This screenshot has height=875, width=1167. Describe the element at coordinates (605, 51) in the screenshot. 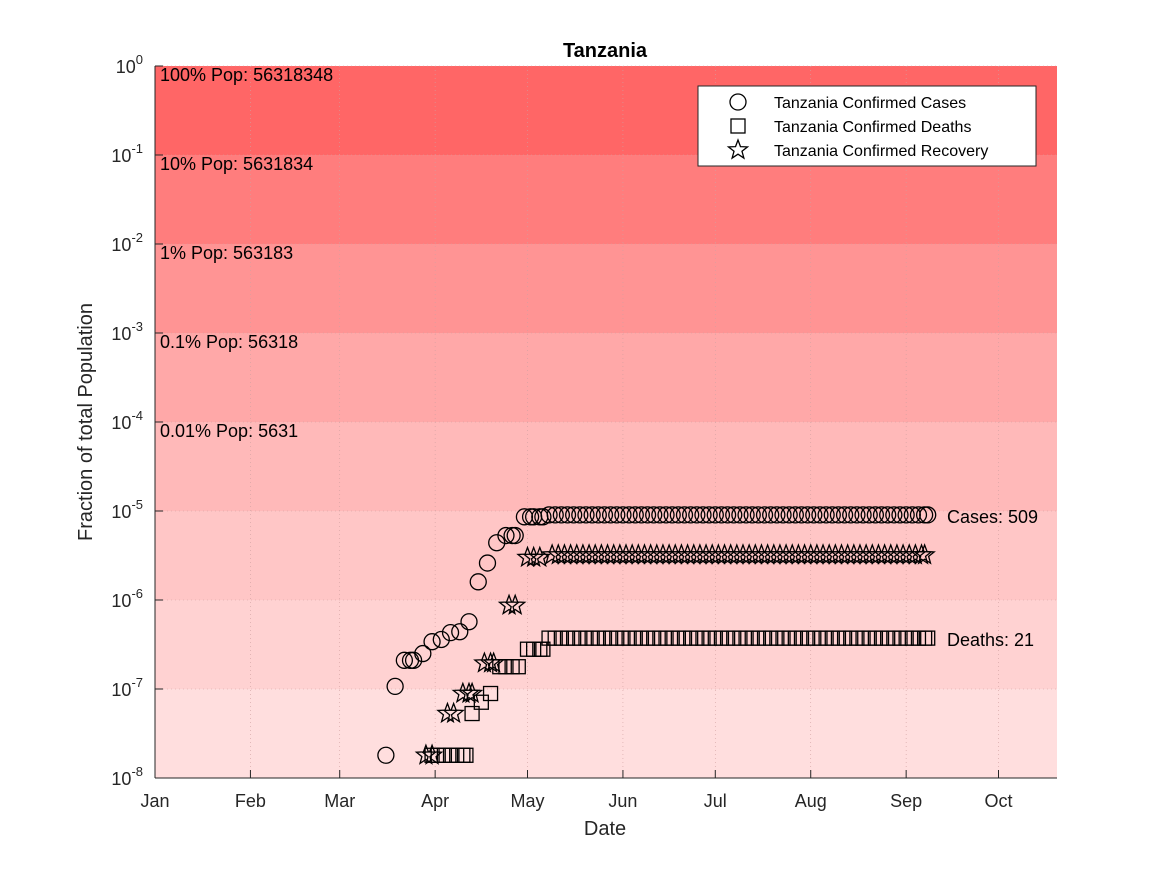

I see `chart-title: Tanzania` at that location.